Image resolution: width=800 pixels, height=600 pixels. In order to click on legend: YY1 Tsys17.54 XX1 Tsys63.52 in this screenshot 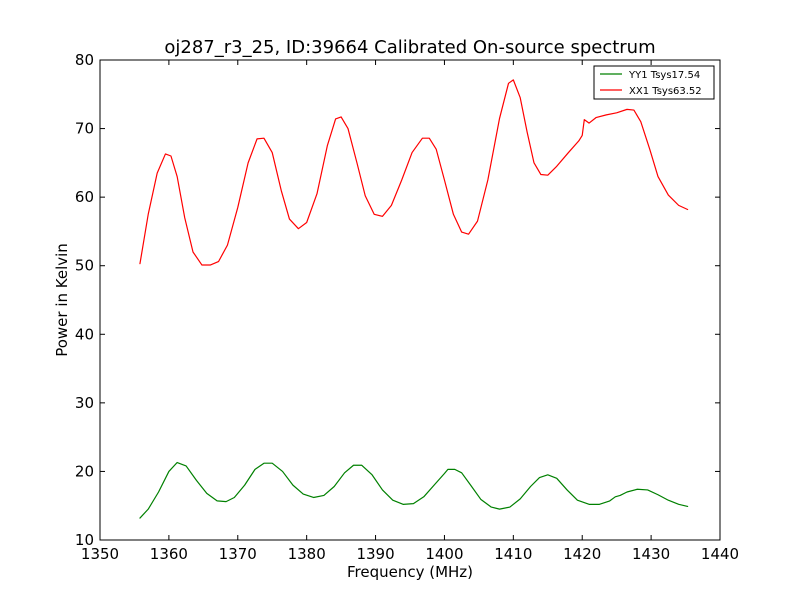, I will do `click(654, 82)`.